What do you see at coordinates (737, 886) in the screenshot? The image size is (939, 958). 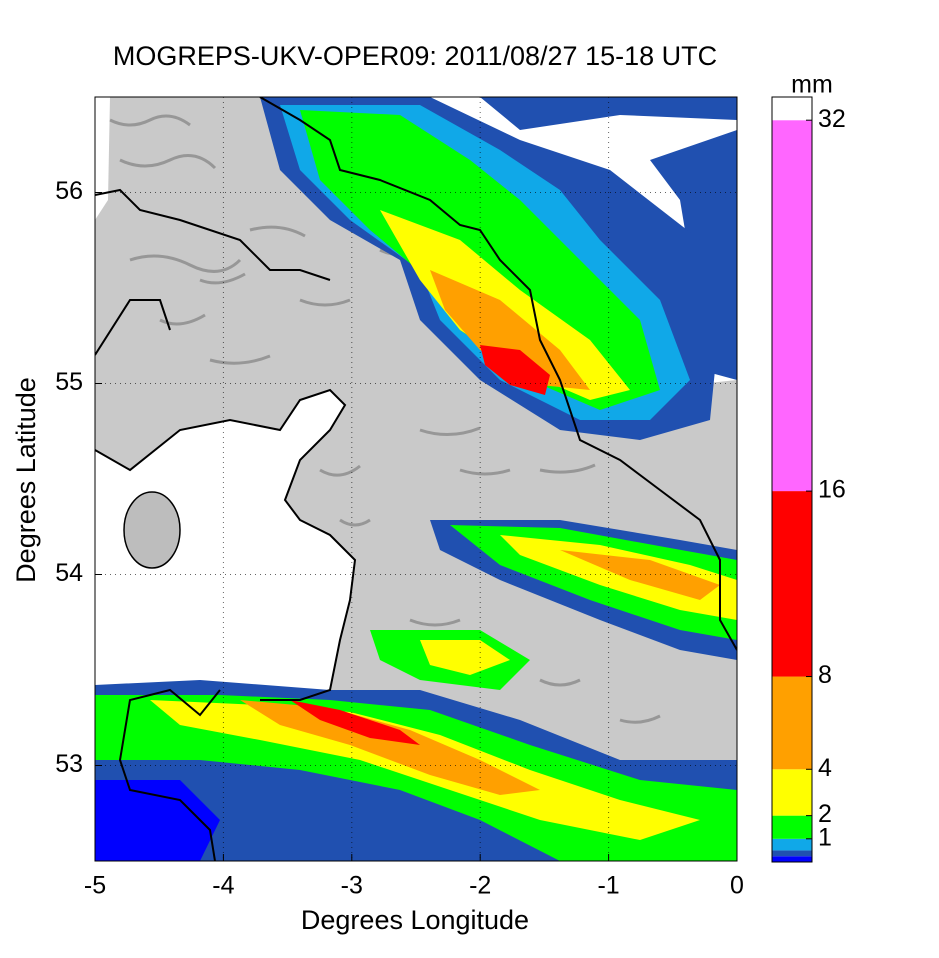 I see `x-tick-label: 0` at bounding box center [737, 886].